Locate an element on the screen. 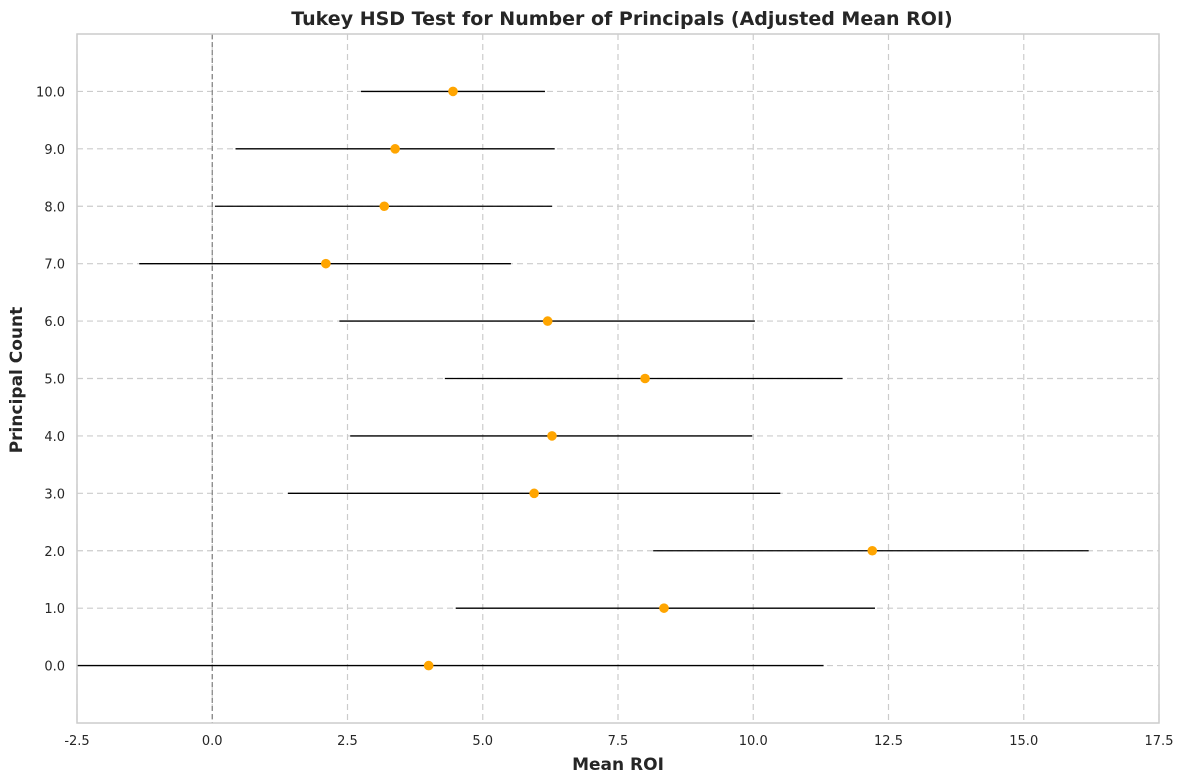  y-tick-labels: 0.0 1.0 2.0 3.0 4.0 5.0 6.0 7.0 8.0 9.0 10.0 is located at coordinates (50, 379).